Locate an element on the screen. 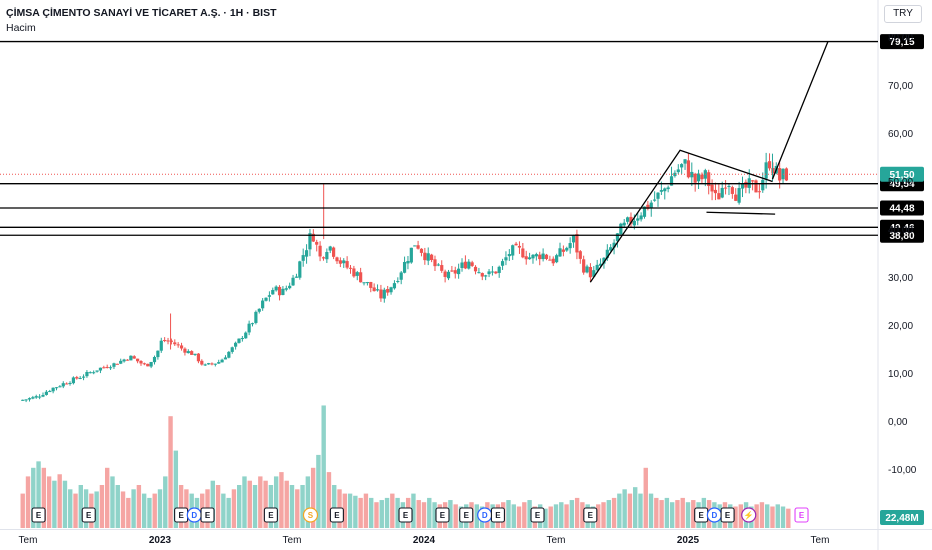 The height and width of the screenshot is (550, 932). volume-indicator-label: Hacim is located at coordinates (21, 28).